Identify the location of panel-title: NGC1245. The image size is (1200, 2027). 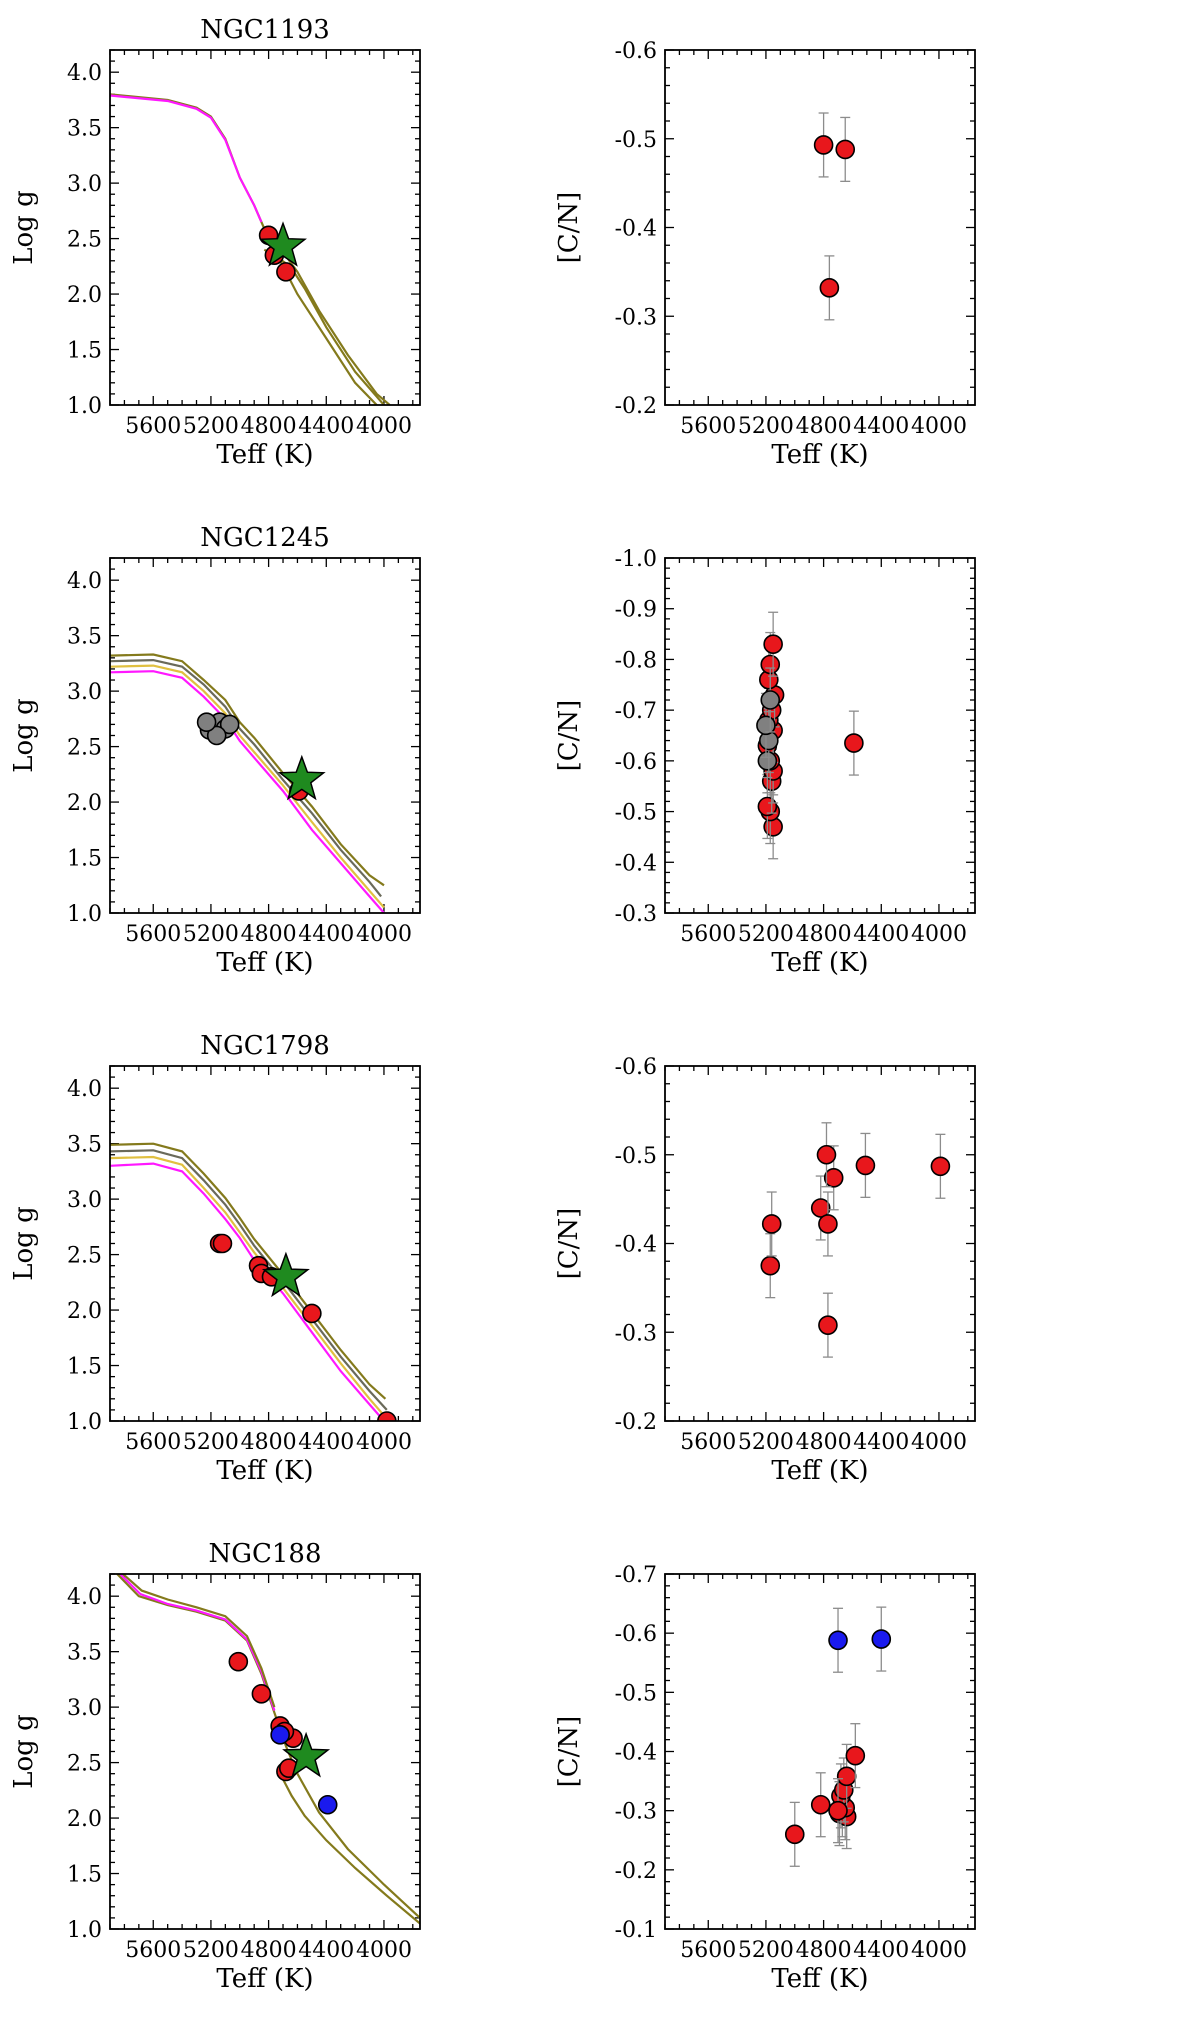
(265, 538).